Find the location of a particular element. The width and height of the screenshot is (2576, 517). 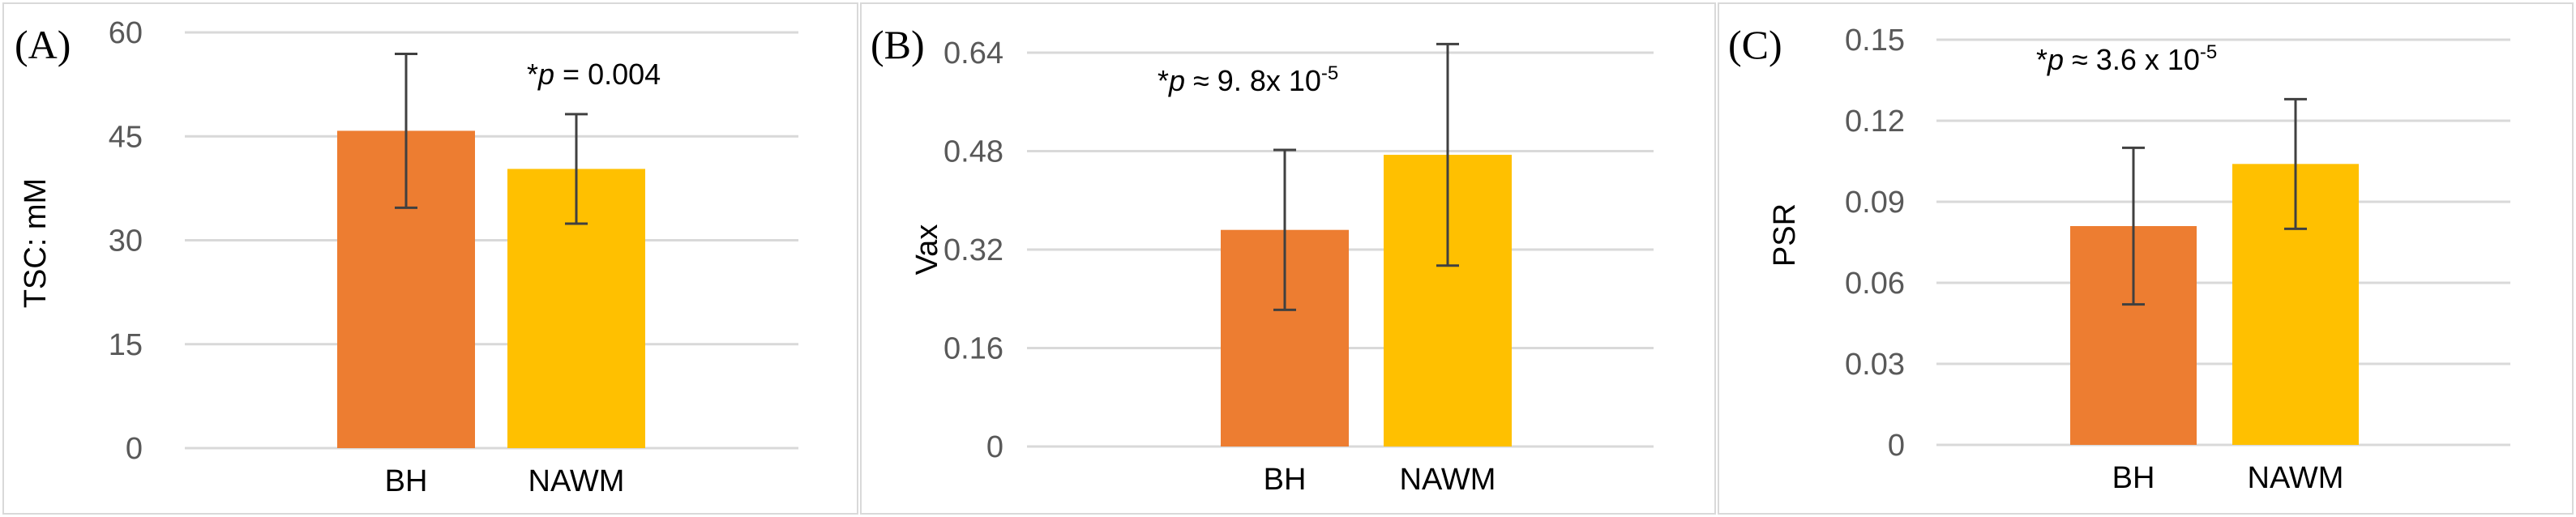

y-tick-label: 0.06 is located at coordinates (1875, 284).